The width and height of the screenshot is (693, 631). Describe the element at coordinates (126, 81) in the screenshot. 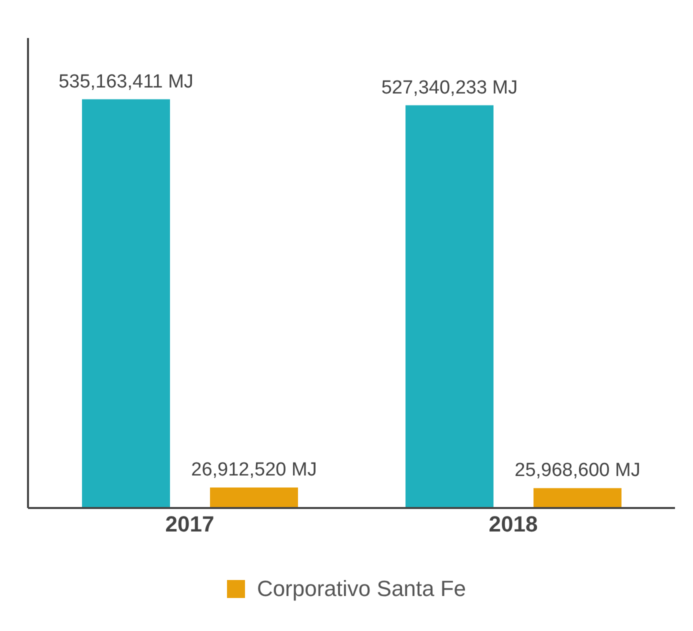

I see `data-label: 535,163,411 MJ` at that location.